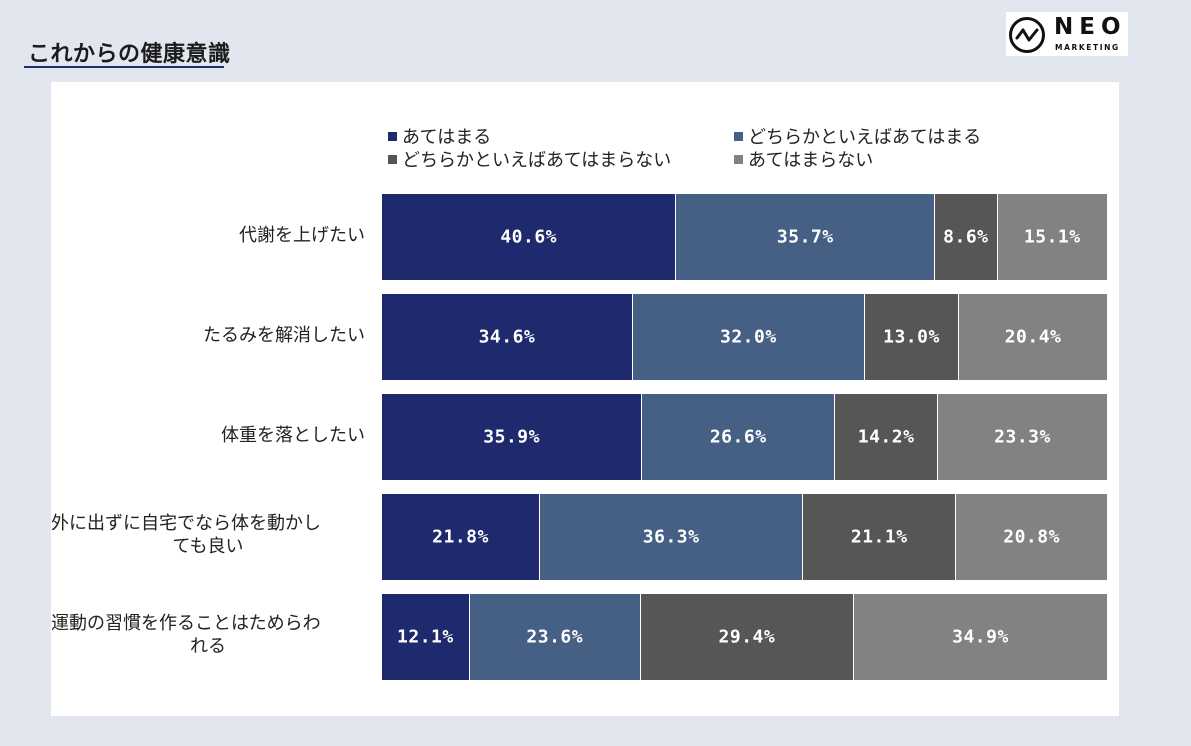 The height and width of the screenshot is (746, 1191). I want to click on neo-marketing-logo: NEO MARKETING, so click(1067, 34).